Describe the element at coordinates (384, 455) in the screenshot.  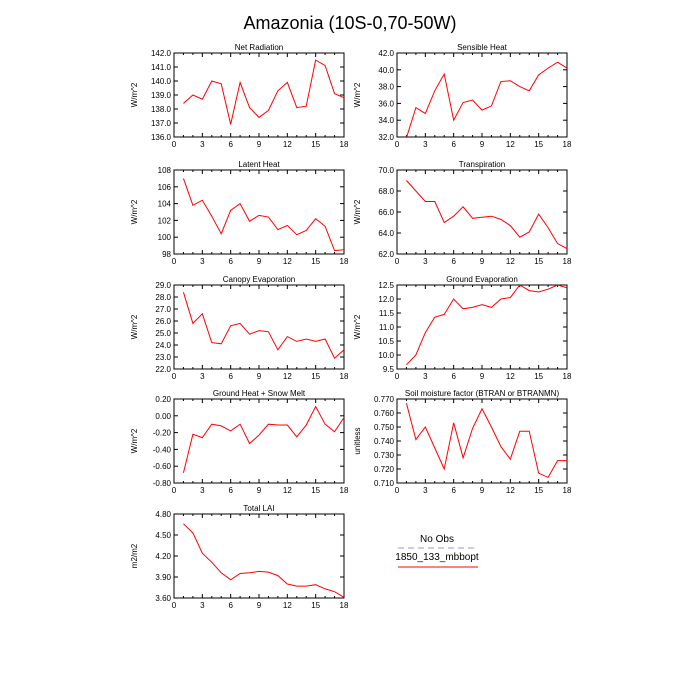
I see `y-tick-label: 0.730` at that location.